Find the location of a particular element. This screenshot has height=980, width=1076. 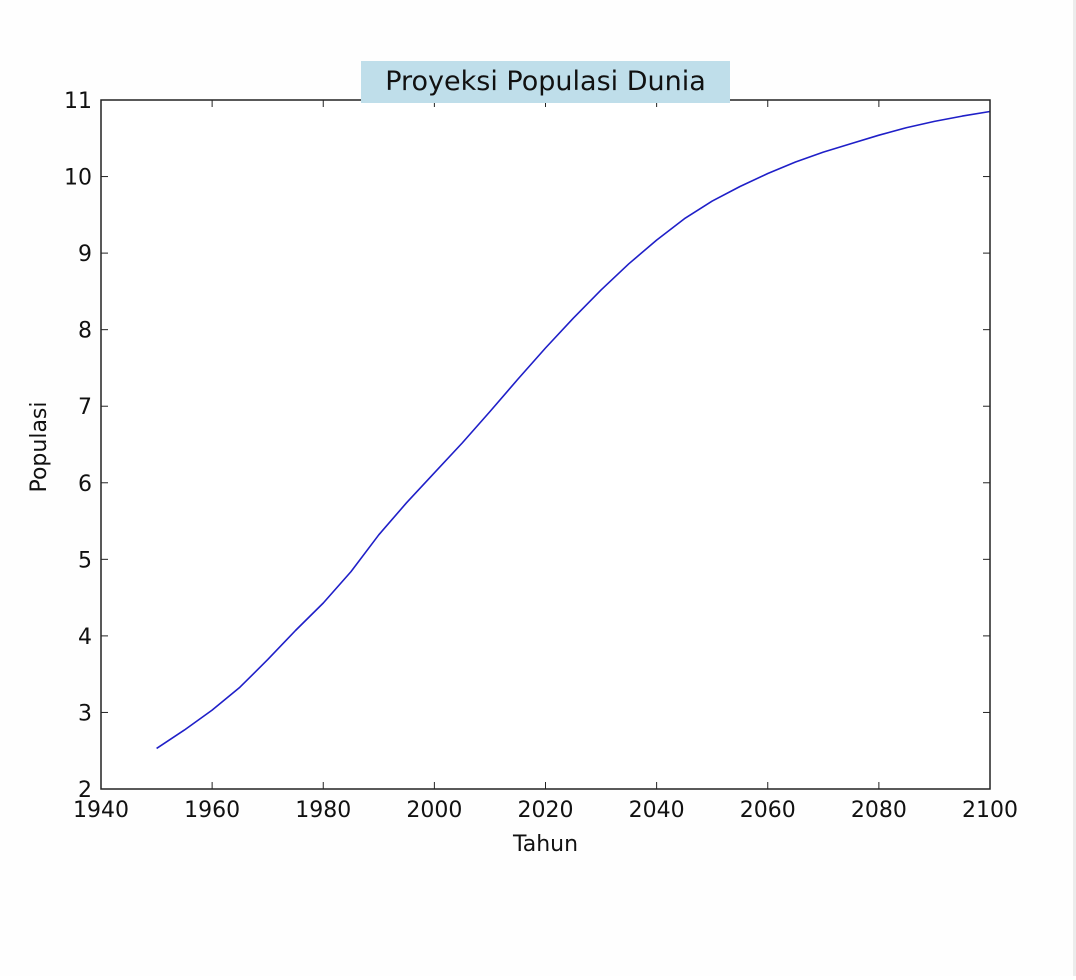

x-tick-label: 1960 is located at coordinates (212, 810).